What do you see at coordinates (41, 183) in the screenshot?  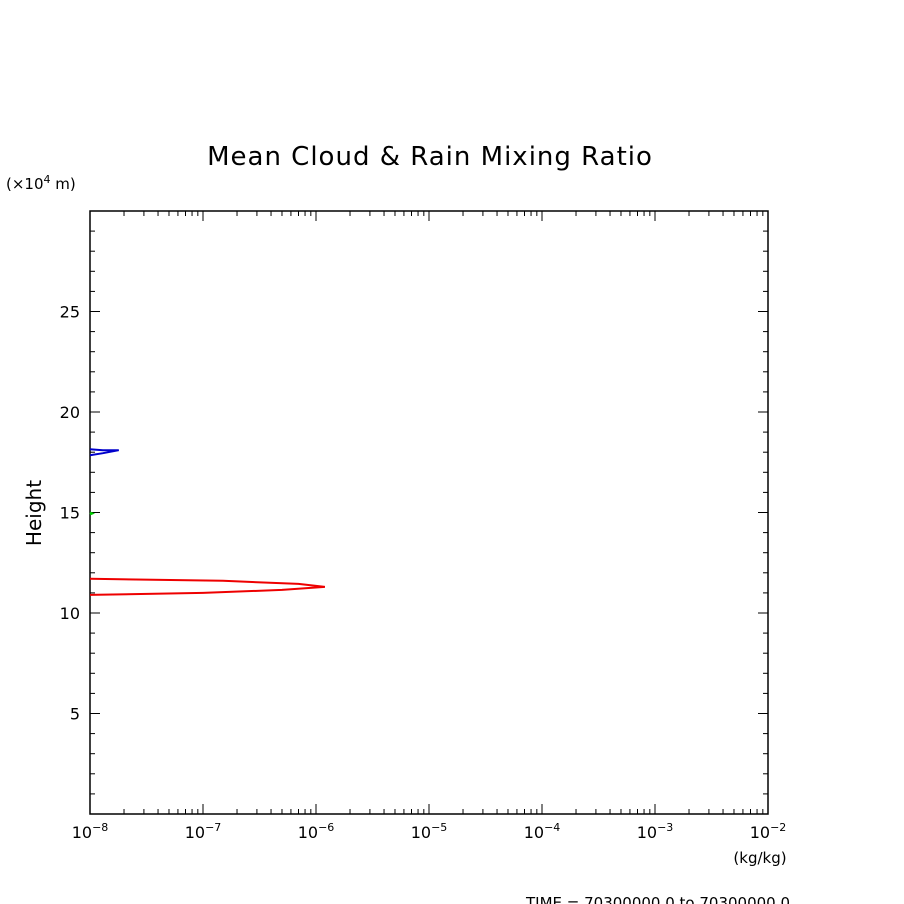 I see `y-unit-label: (×104 m)` at bounding box center [41, 183].